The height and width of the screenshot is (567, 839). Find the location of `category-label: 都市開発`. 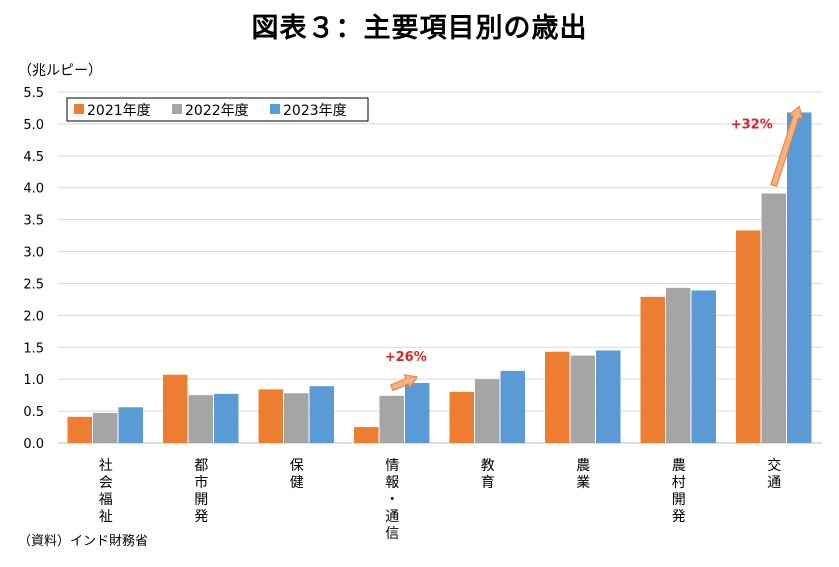

category-label: 都市開発 is located at coordinates (201, 491).